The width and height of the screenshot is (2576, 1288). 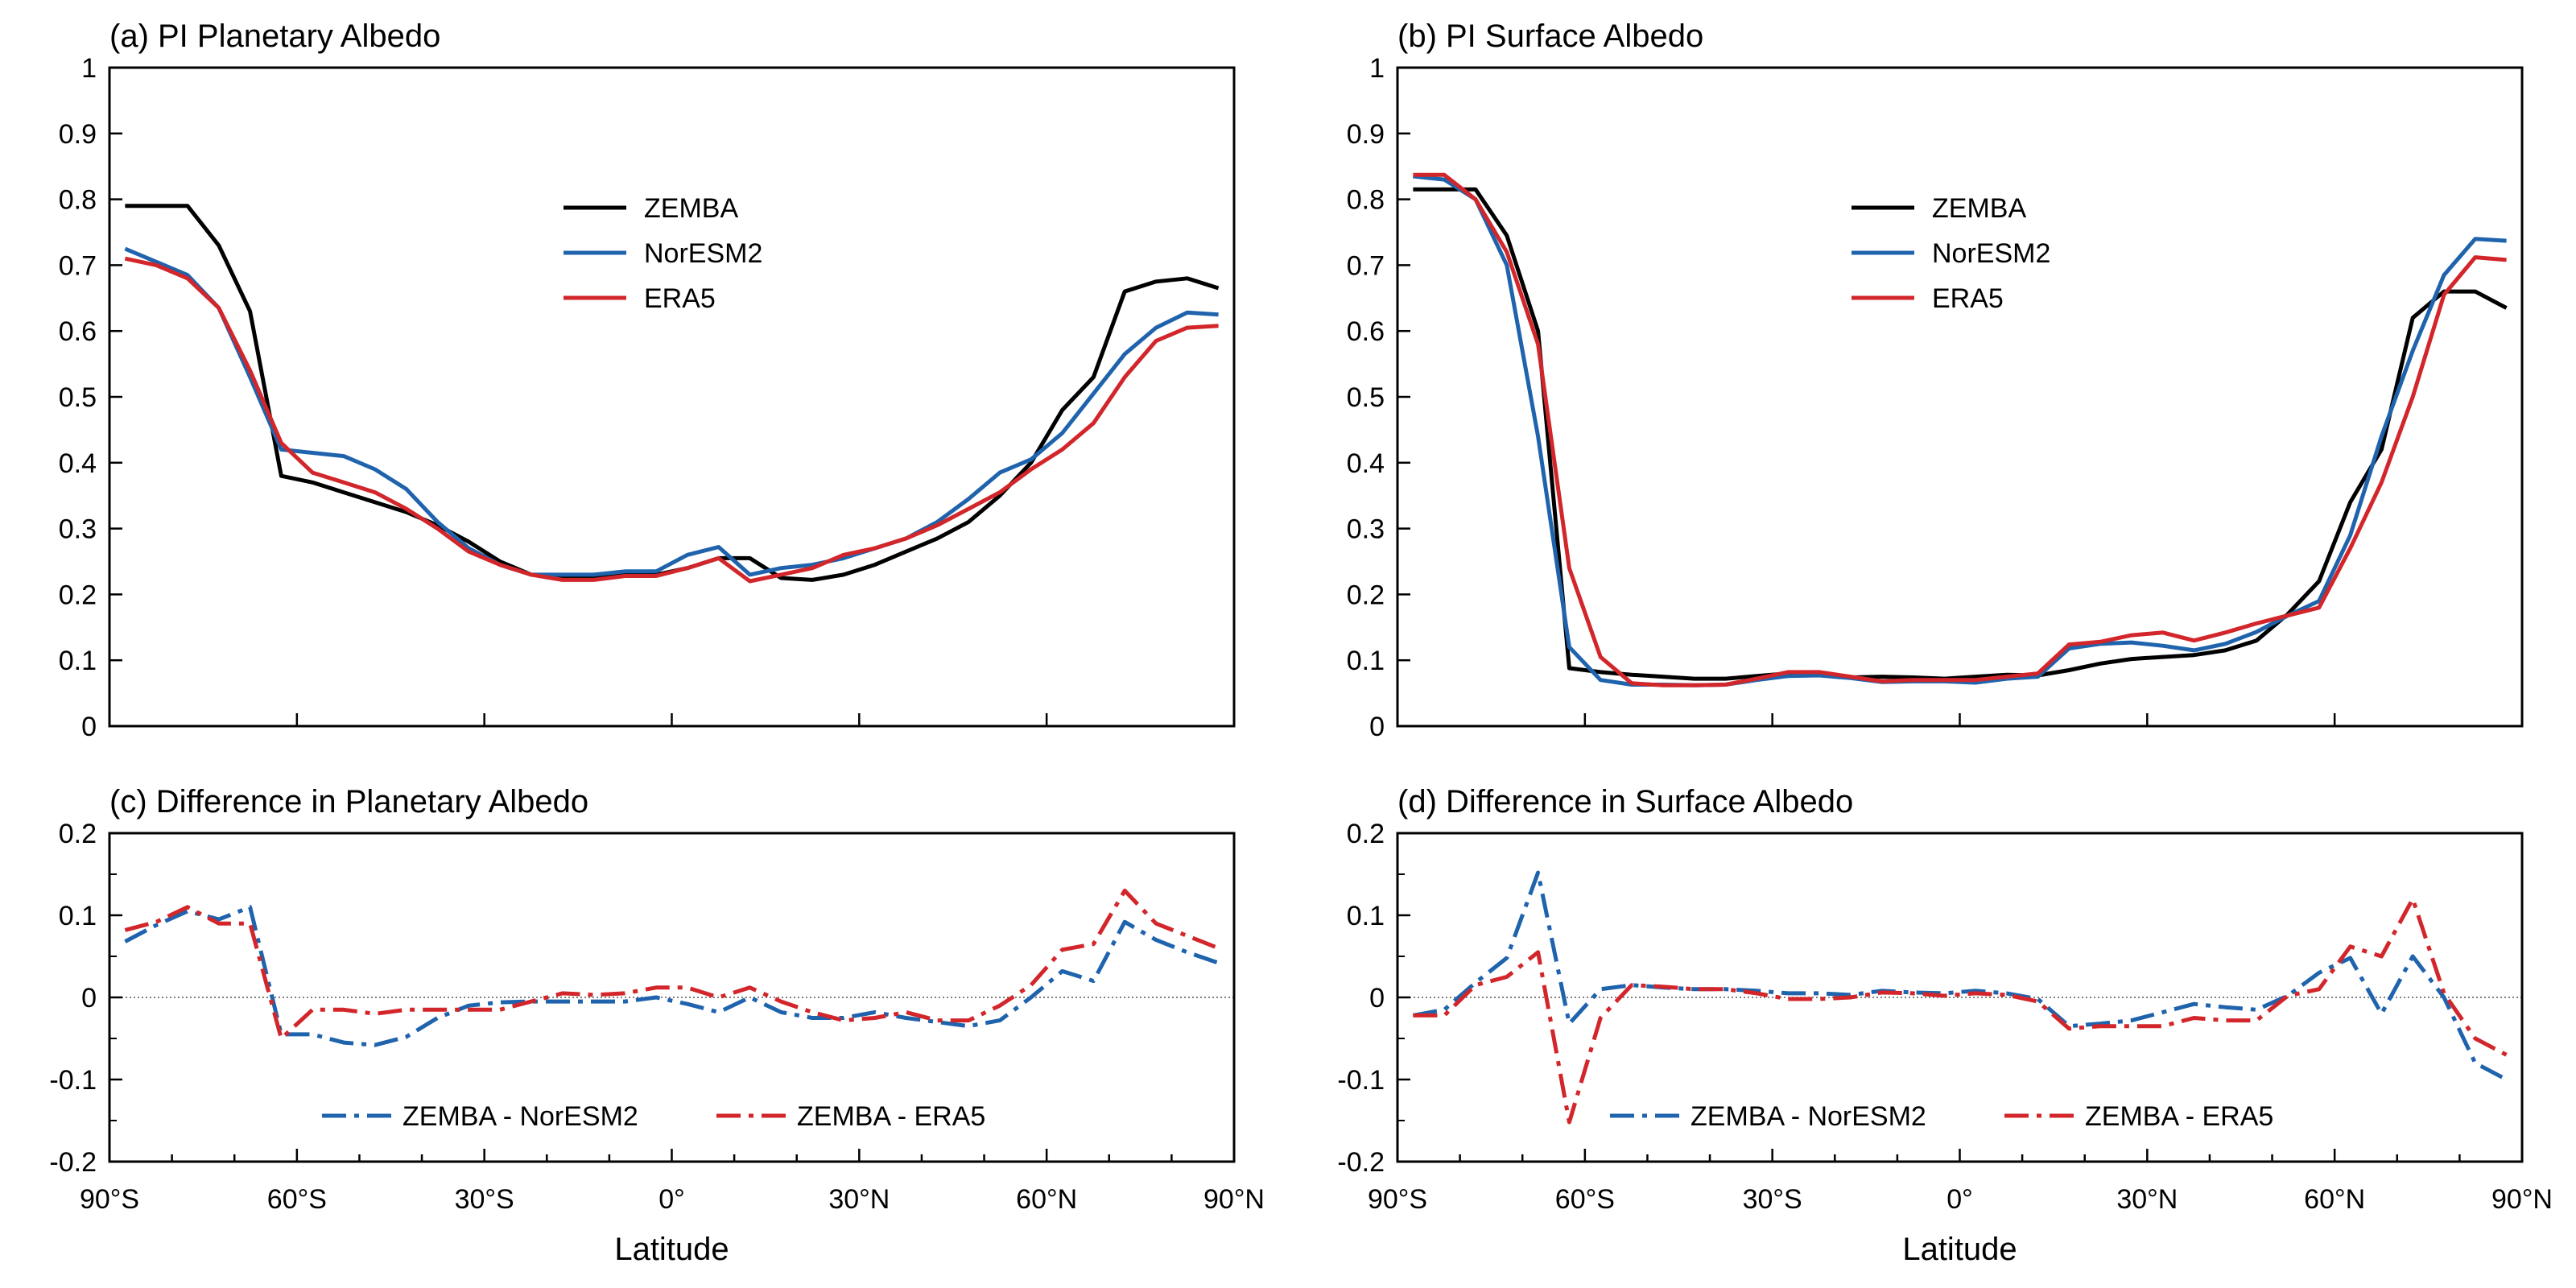 What do you see at coordinates (348, 801) in the screenshot?
I see `panel-c-title: (c) Difference in Planetary Albedo` at bounding box center [348, 801].